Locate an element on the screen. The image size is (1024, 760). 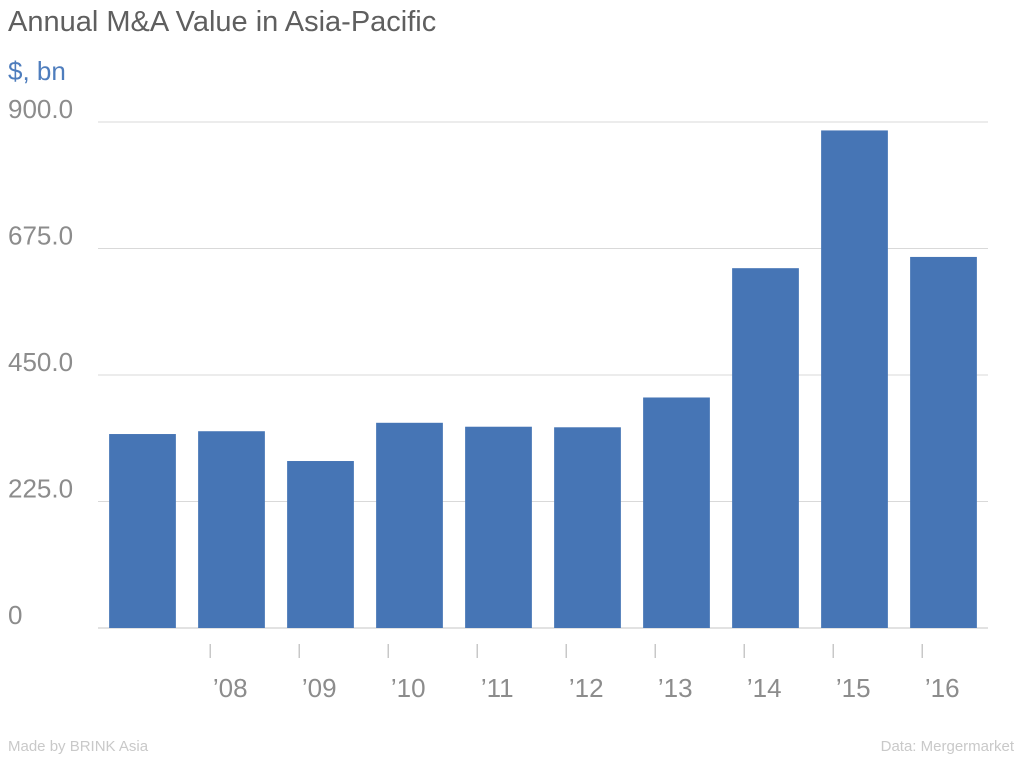
x-tick-label: ’15 is located at coordinates (853, 688).